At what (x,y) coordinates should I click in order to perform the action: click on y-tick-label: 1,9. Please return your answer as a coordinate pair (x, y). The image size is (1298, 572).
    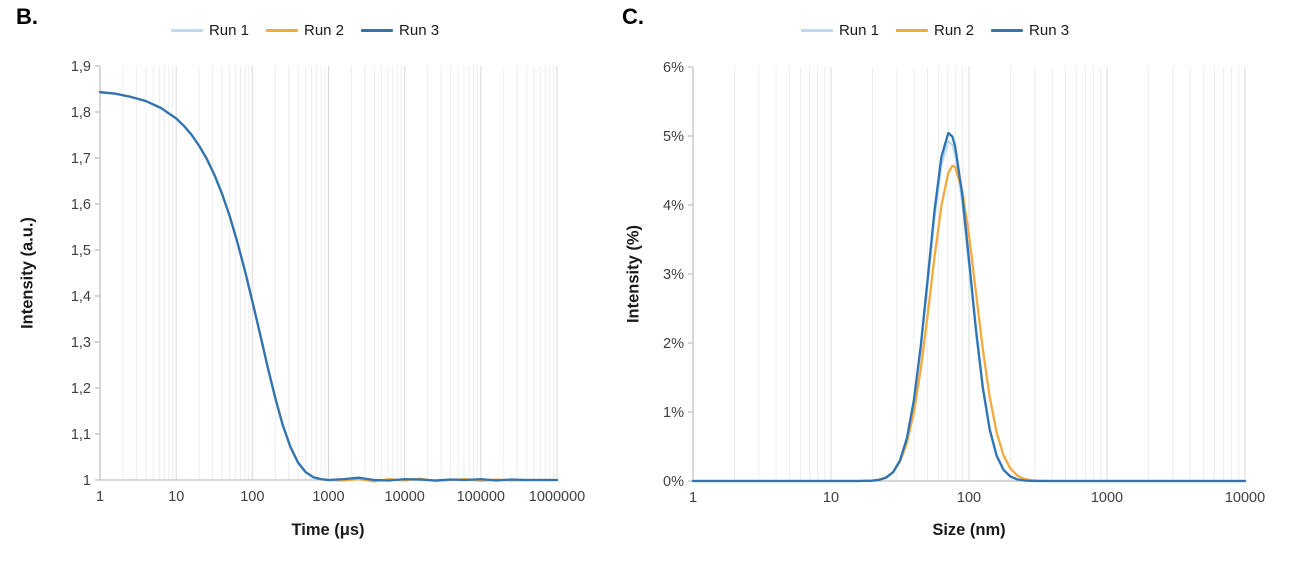
    Looking at the image, I should click on (81, 67).